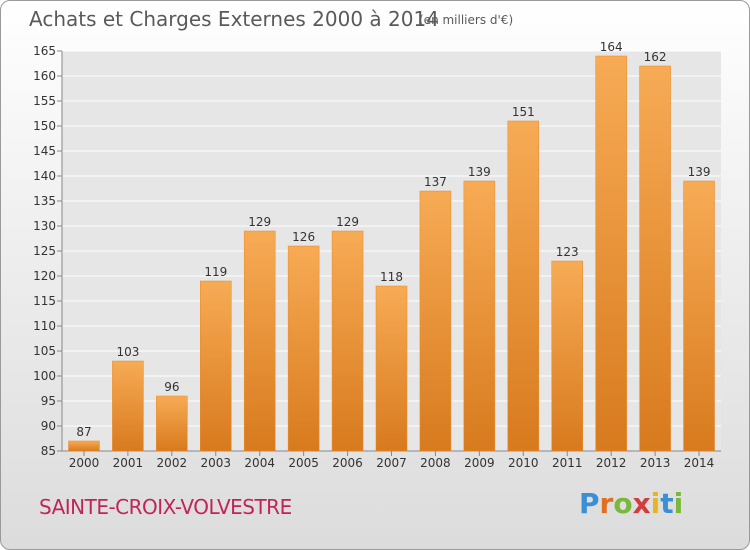 The image size is (750, 550). I want to click on y-tick-label: 135, so click(44, 201).